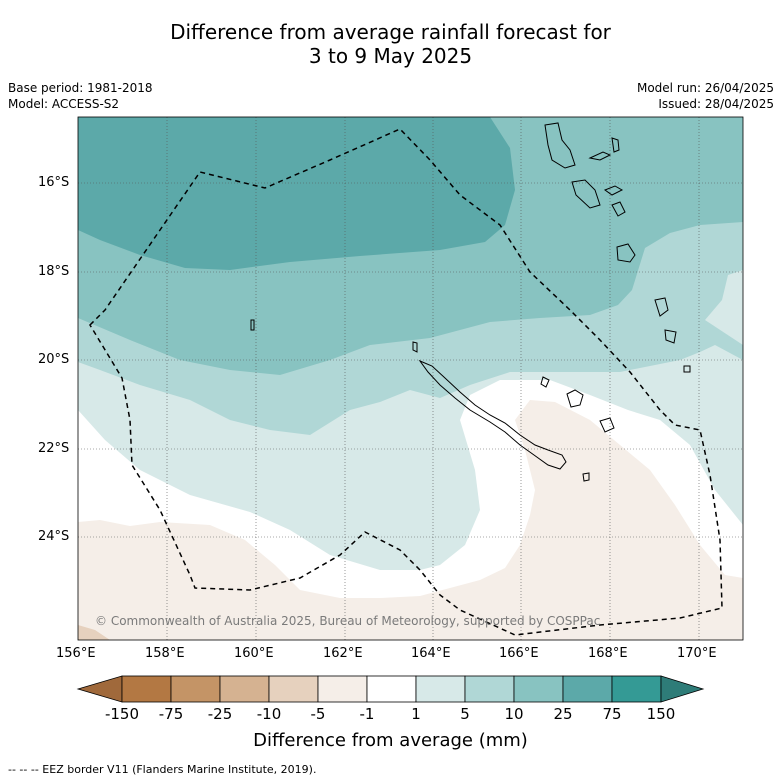 Image resolution: width=781 pixels, height=781 pixels. I want to click on lon-label: 170°E, so click(697, 653).